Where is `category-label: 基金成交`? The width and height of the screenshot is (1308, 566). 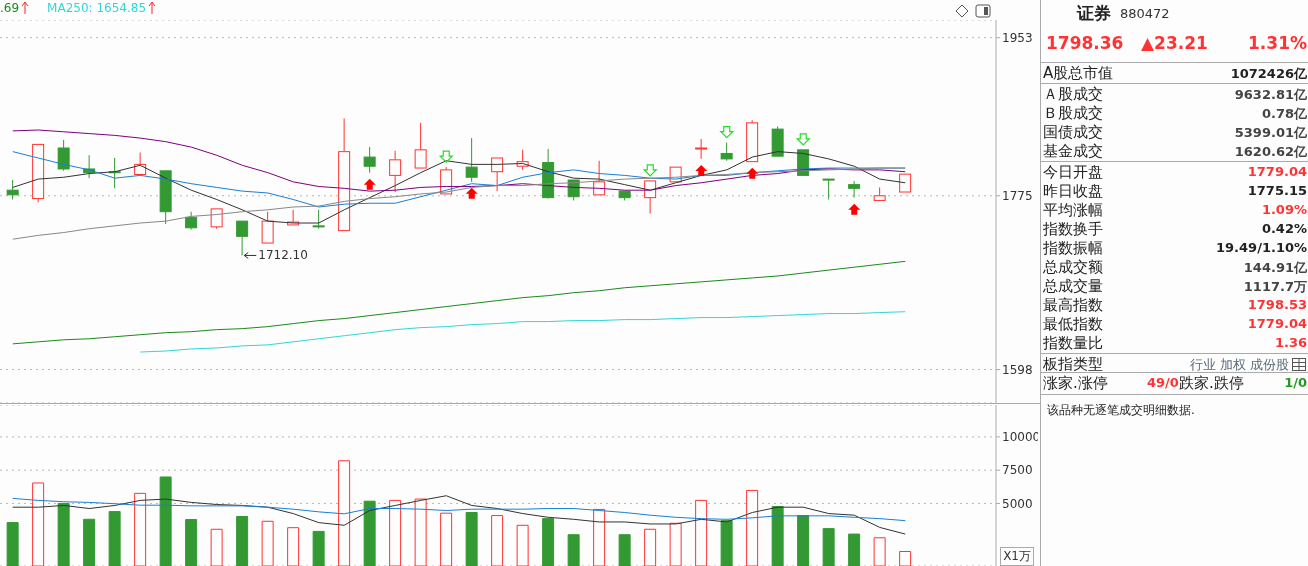 category-label: 基金成交 is located at coordinates (1073, 151).